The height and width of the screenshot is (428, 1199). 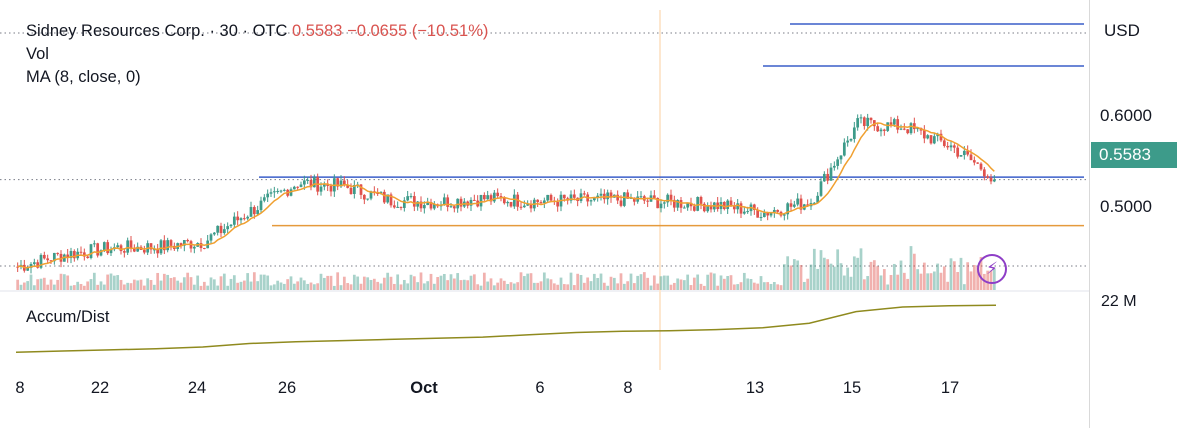 I want to click on ma-indicator-label: MA (8, close, 0), so click(x=83, y=77).